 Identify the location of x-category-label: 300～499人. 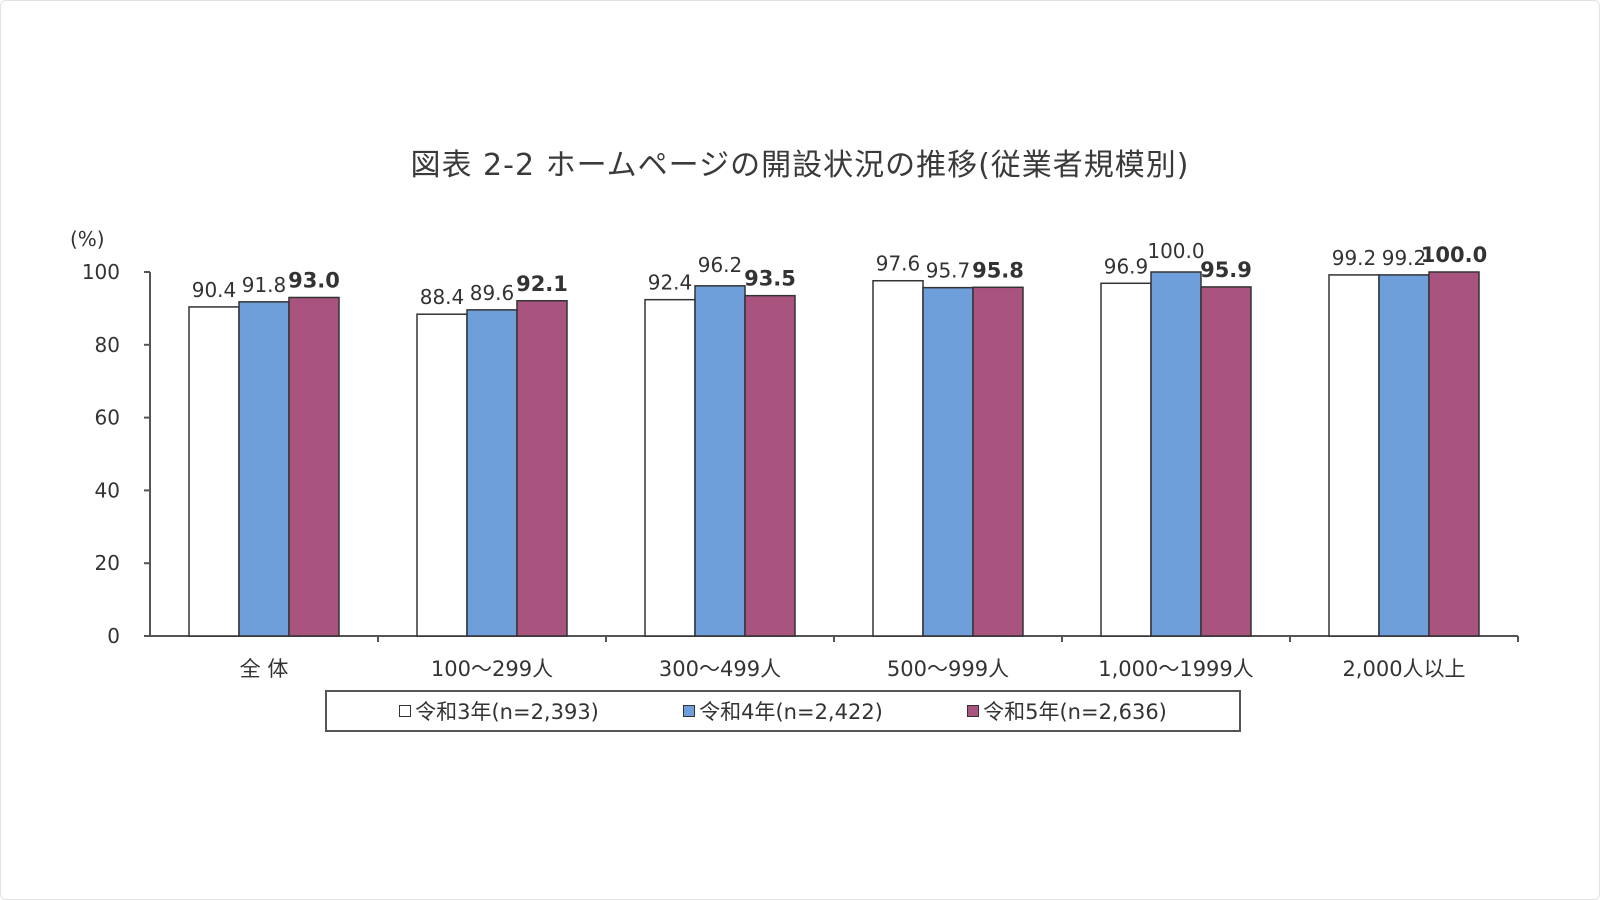
(720, 669).